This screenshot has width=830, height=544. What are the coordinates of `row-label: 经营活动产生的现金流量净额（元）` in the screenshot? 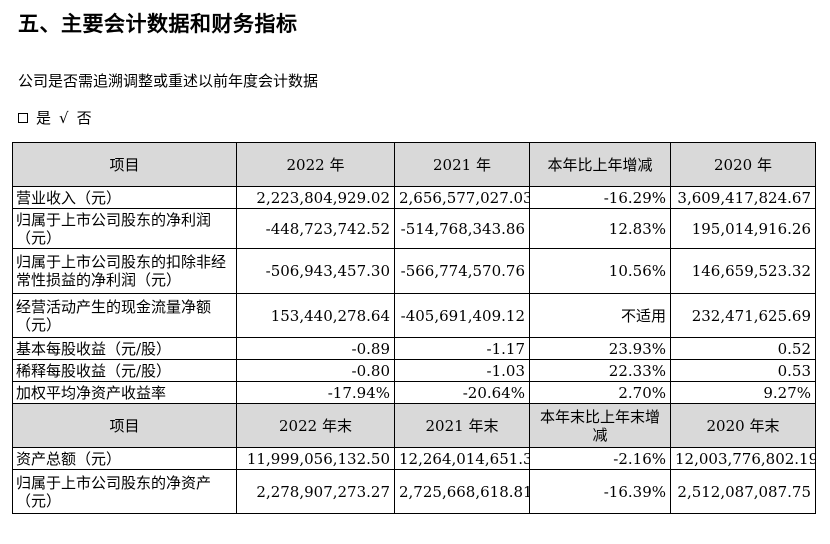 It's located at (124, 315).